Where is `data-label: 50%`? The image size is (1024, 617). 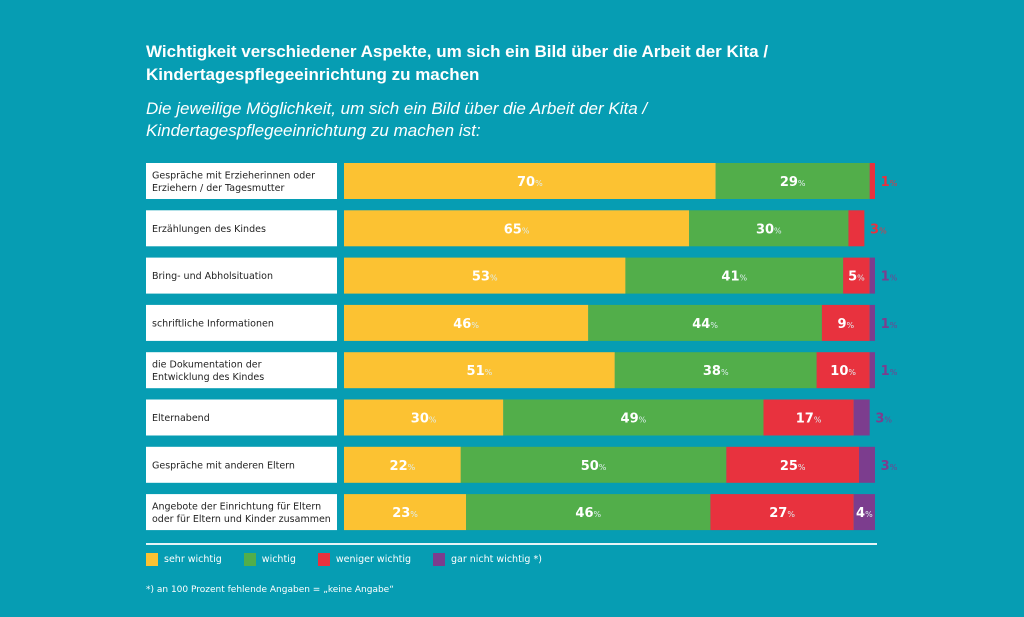
data-label: 50% is located at coordinates (594, 466).